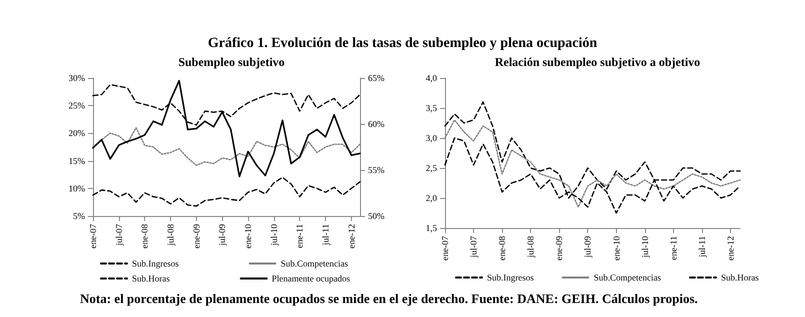  Describe the element at coordinates (376, 216) in the screenshot. I see `y2-tick-label: 50%` at that location.